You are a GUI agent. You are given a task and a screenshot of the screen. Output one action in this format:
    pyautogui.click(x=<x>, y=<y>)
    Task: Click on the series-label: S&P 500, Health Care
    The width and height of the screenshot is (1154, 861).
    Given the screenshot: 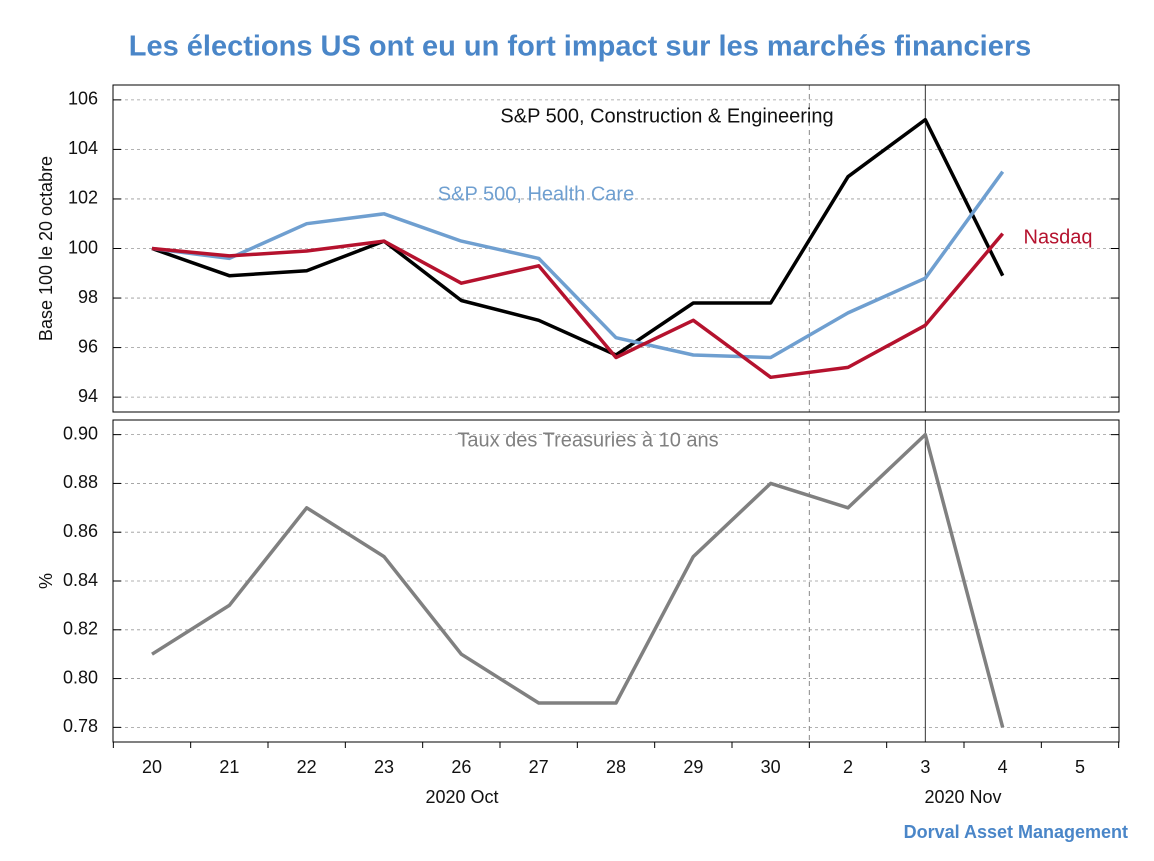 What is the action you would take?
    pyautogui.click(x=536, y=194)
    